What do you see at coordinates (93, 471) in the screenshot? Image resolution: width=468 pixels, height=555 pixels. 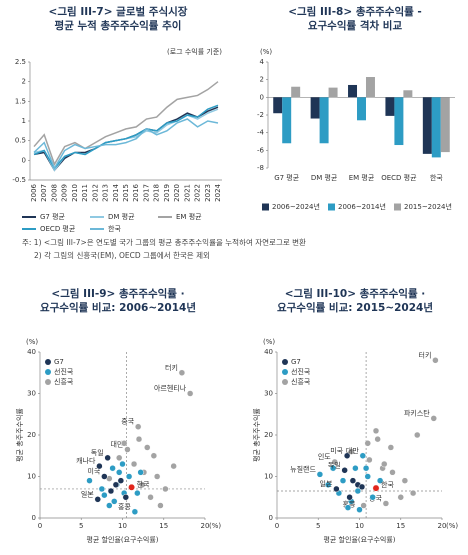 I see `point-label: 미국` at bounding box center [93, 471].